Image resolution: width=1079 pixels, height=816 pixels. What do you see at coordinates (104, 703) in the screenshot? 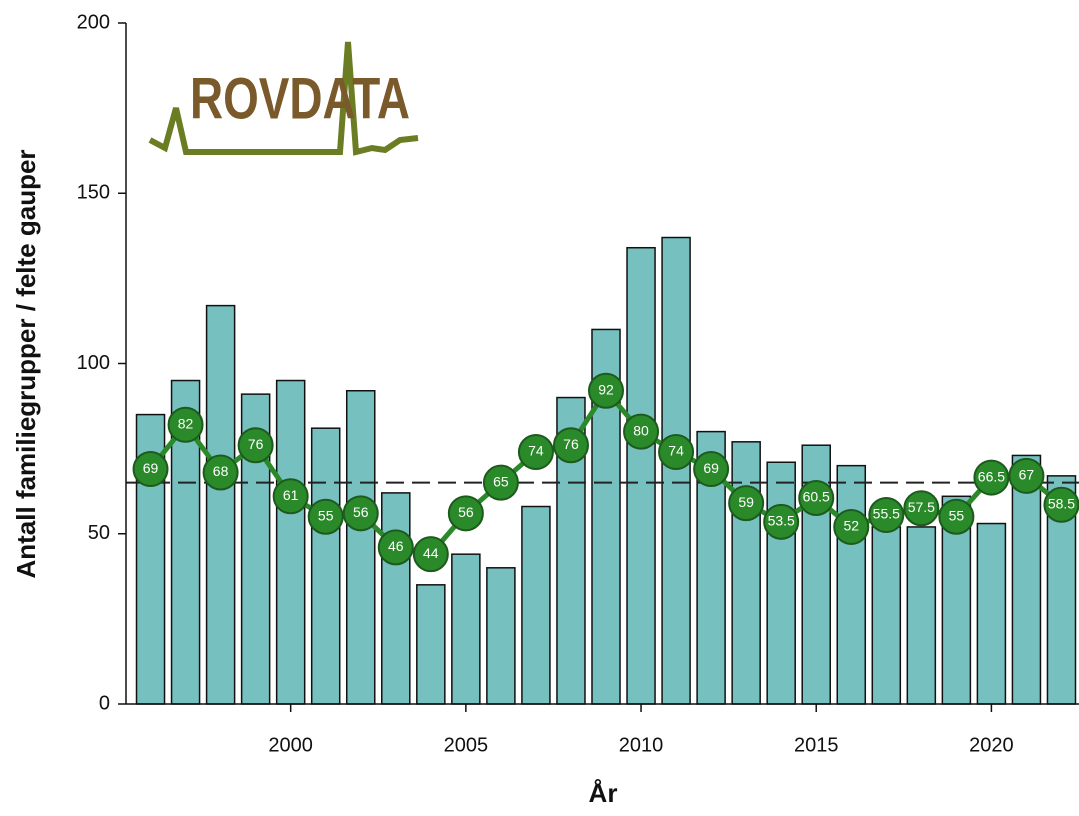
I see `y-tick-label: 0` at bounding box center [104, 703].